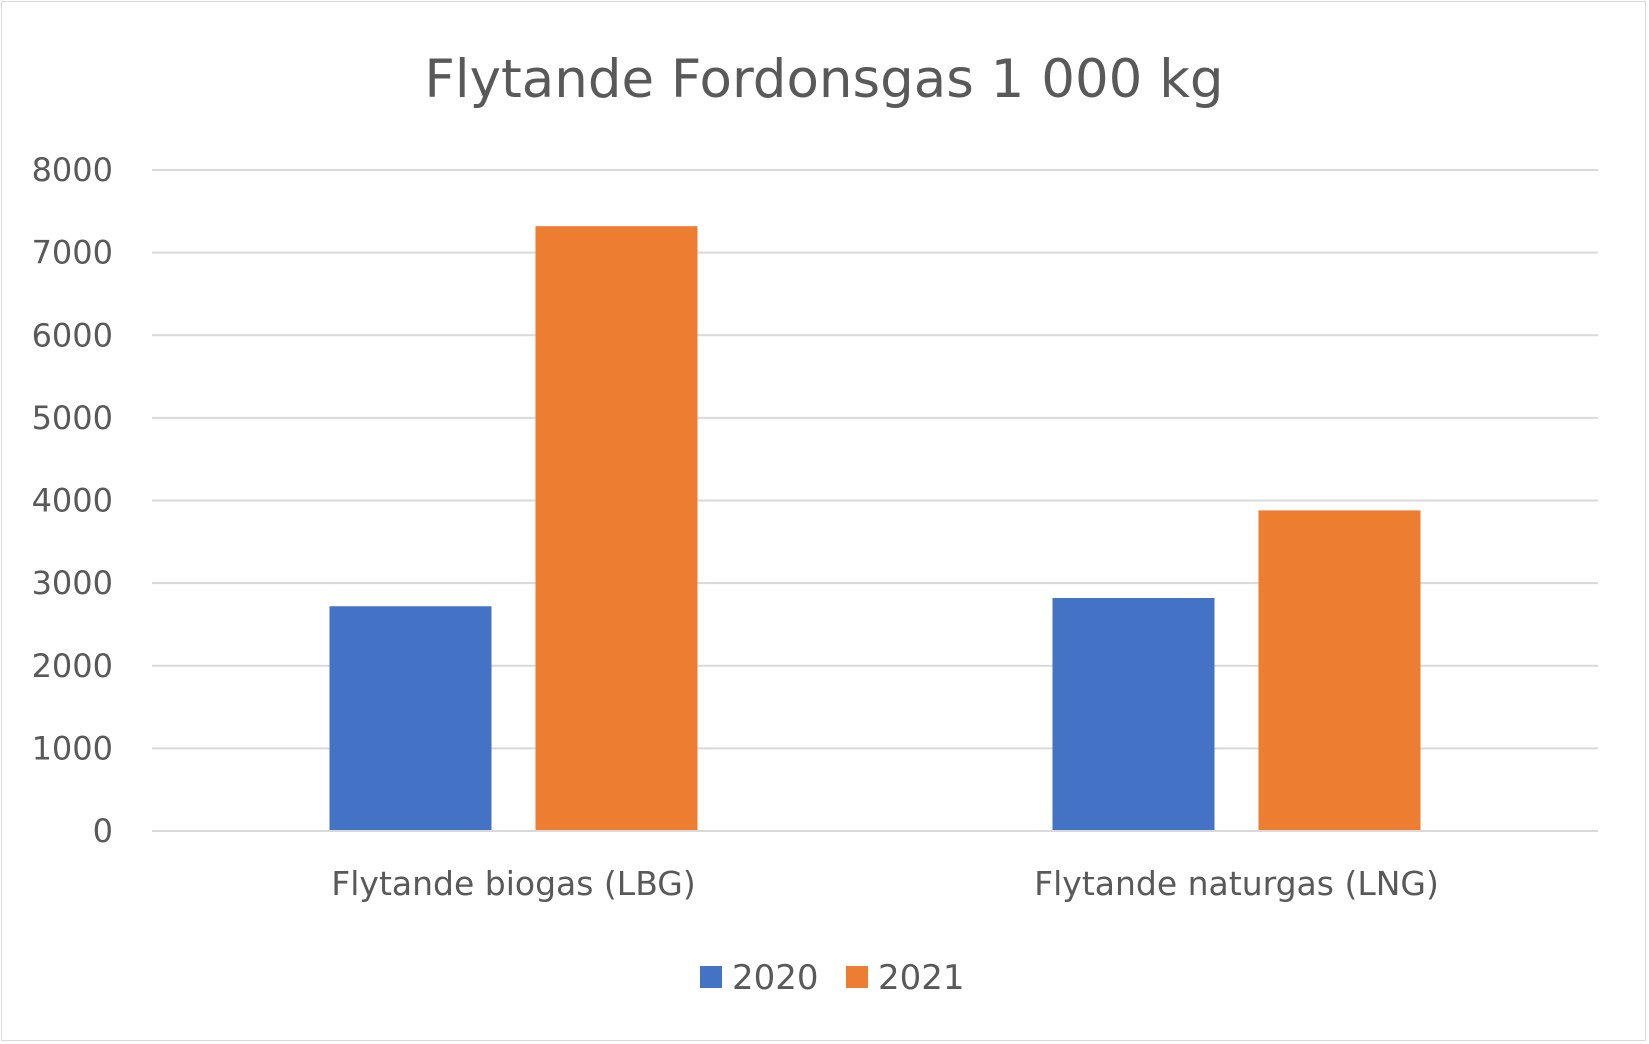 The width and height of the screenshot is (1649, 1044). Describe the element at coordinates (513, 883) in the screenshot. I see `x-category-label: Flytande biogas (LBG)` at that location.